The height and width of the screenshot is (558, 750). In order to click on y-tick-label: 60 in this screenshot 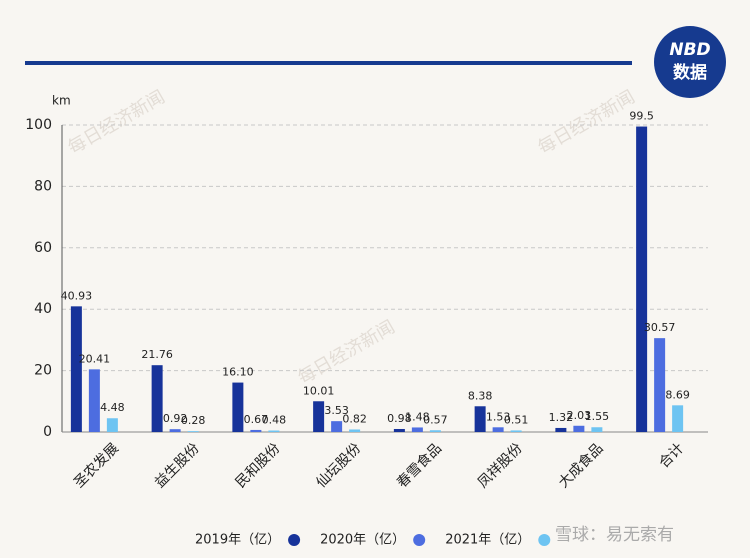, I will do `click(43, 248)`.